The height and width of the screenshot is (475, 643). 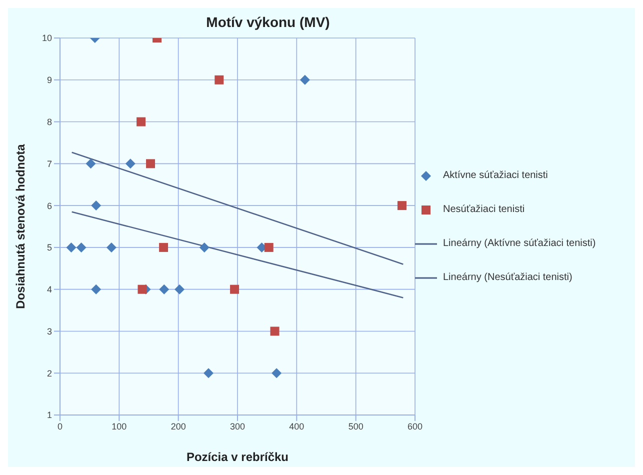 I want to click on x-tick-label: 300, so click(x=238, y=426).